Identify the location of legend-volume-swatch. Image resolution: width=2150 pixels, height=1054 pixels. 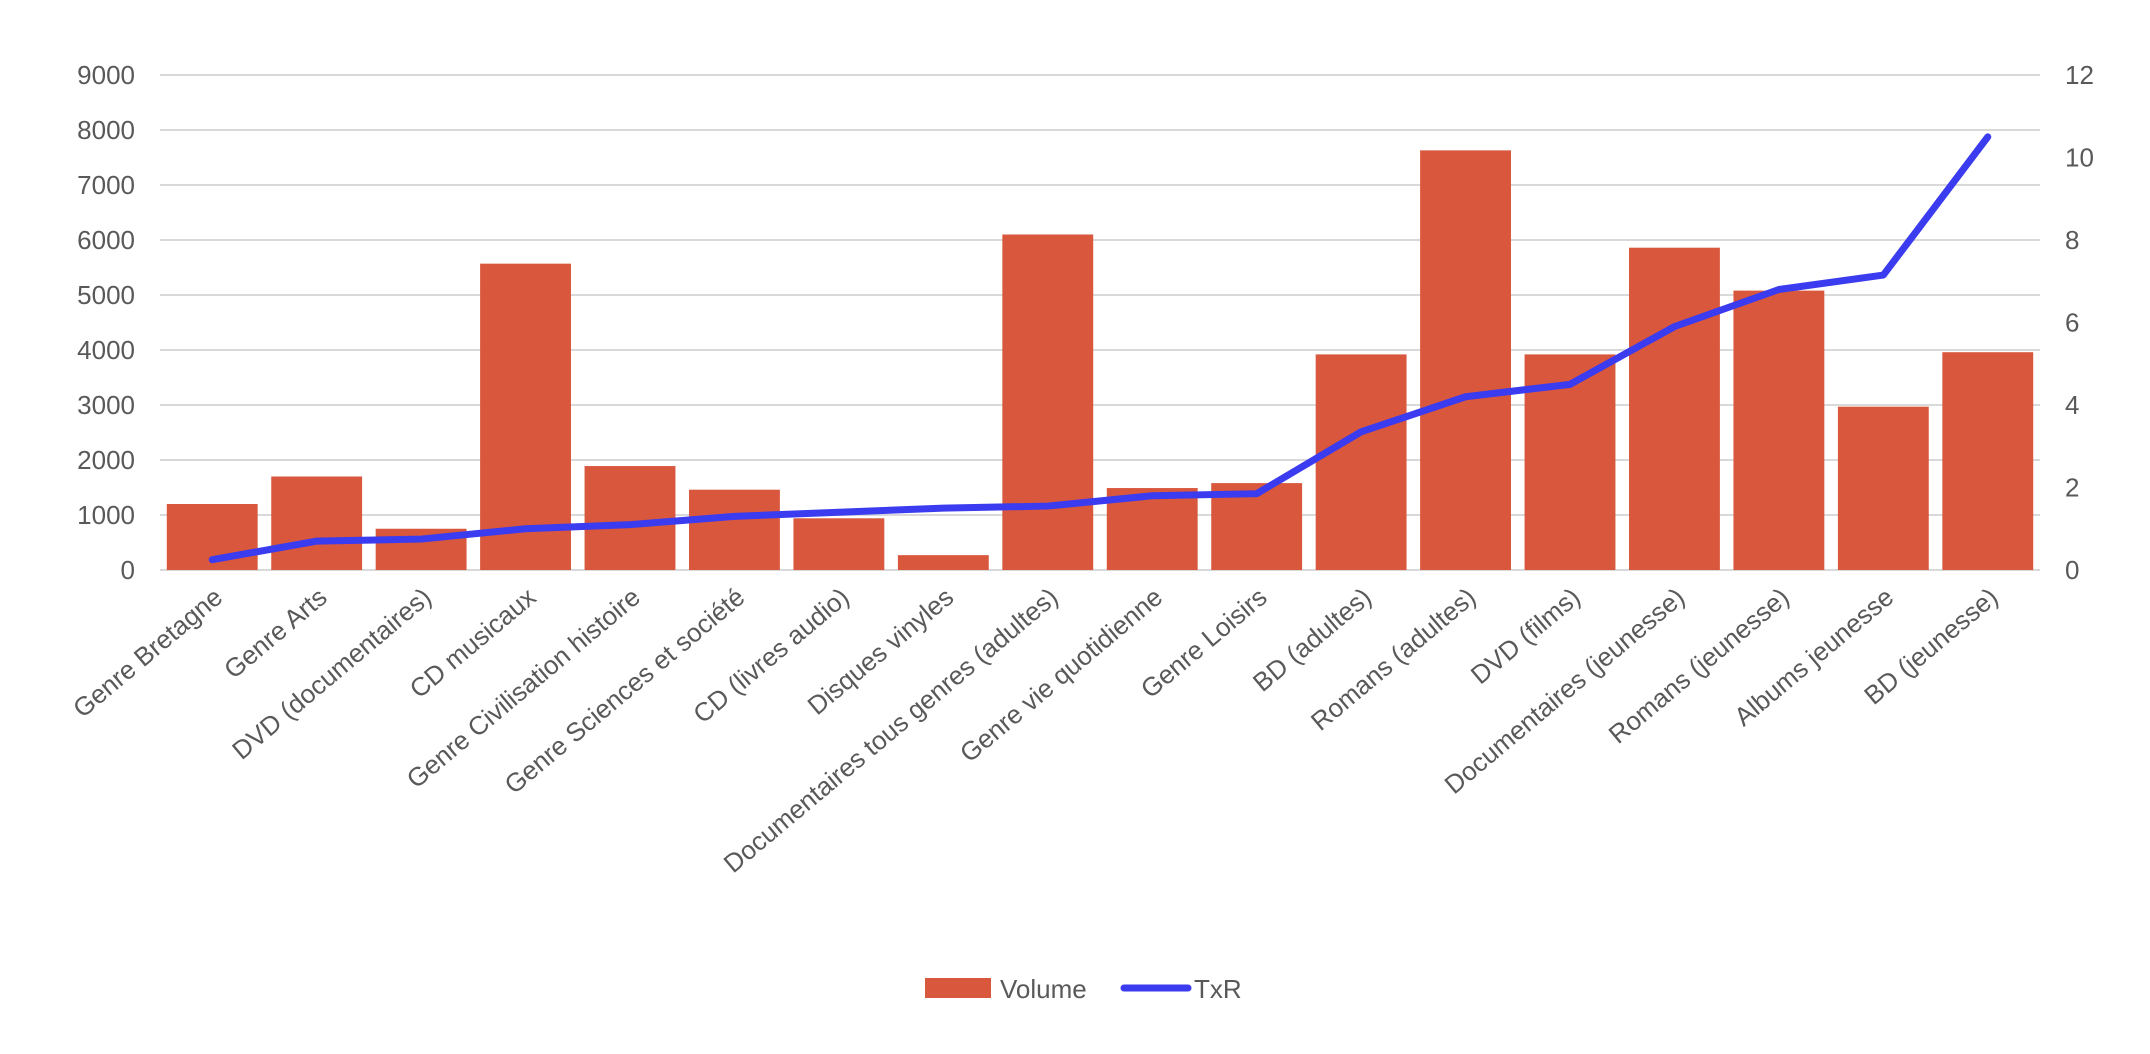
(958, 988).